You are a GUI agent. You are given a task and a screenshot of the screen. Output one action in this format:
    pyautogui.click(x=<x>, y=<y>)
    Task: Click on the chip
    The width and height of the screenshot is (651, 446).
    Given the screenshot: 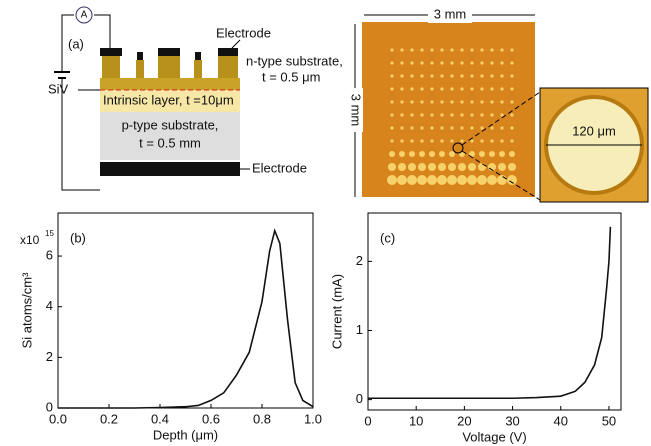 What is the action you would take?
    pyautogui.click(x=448, y=109)
    